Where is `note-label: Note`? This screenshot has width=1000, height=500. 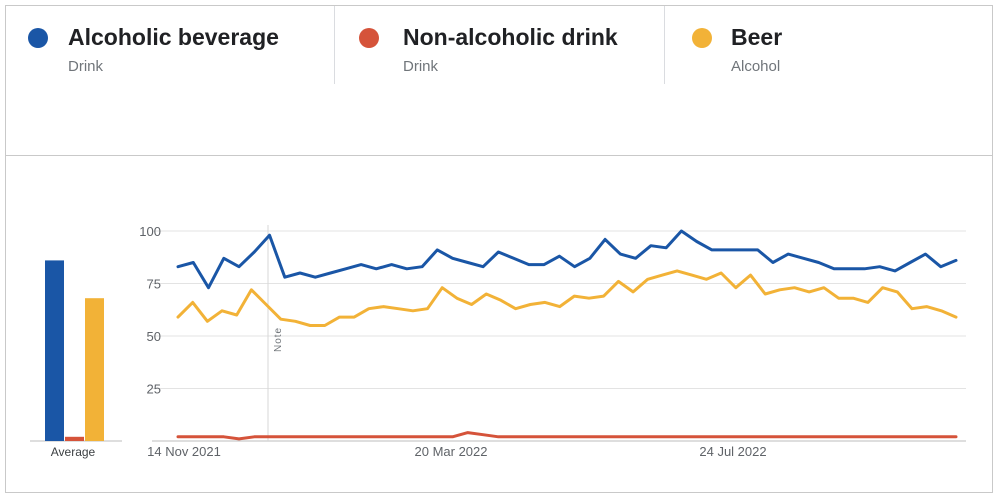
note-label: Note is located at coordinates (278, 339).